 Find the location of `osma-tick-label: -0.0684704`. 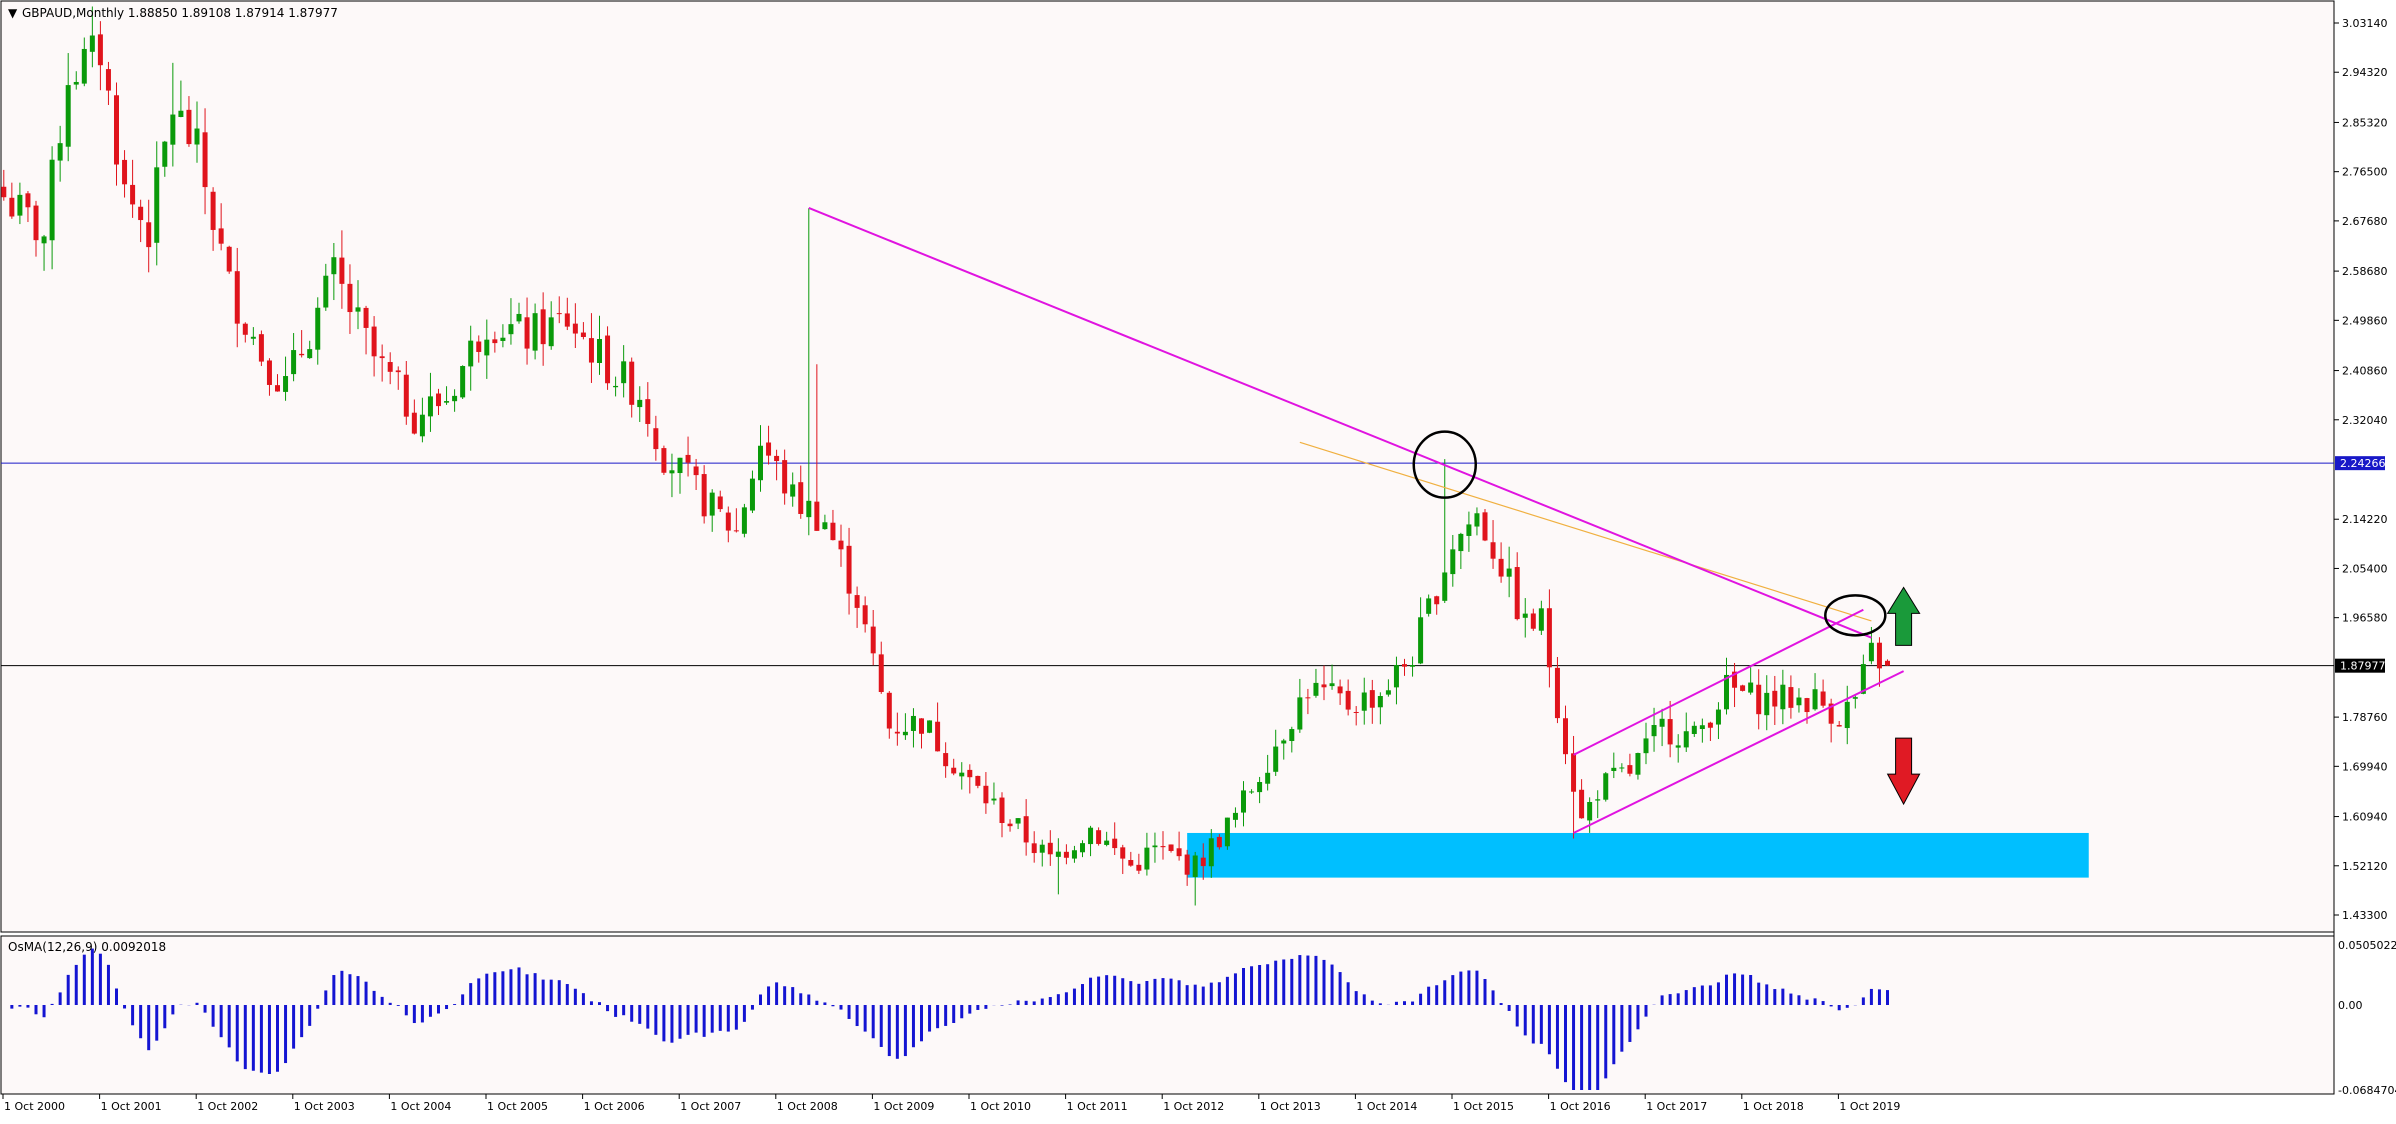

osma-tick-label: -0.0684704 is located at coordinates (2367, 1090).